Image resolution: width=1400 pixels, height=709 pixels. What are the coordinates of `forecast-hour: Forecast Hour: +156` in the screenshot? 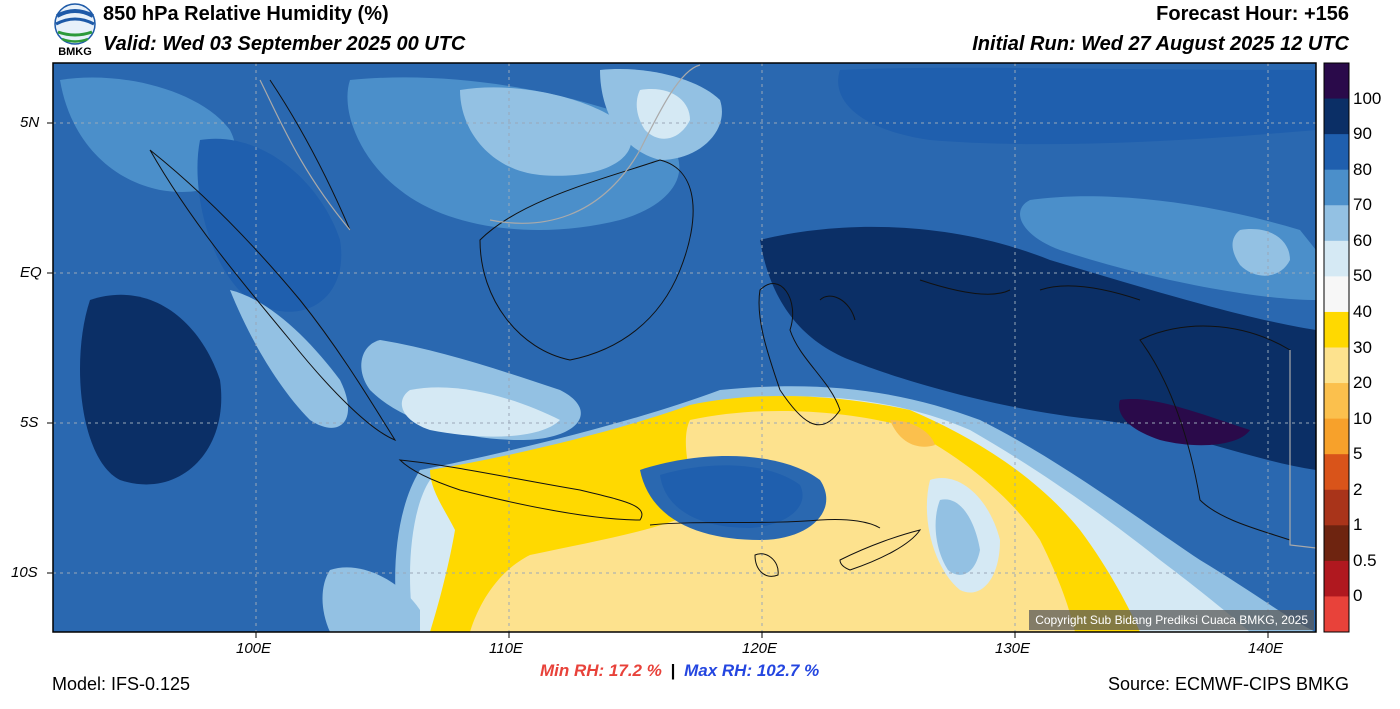 It's located at (1252, 14).